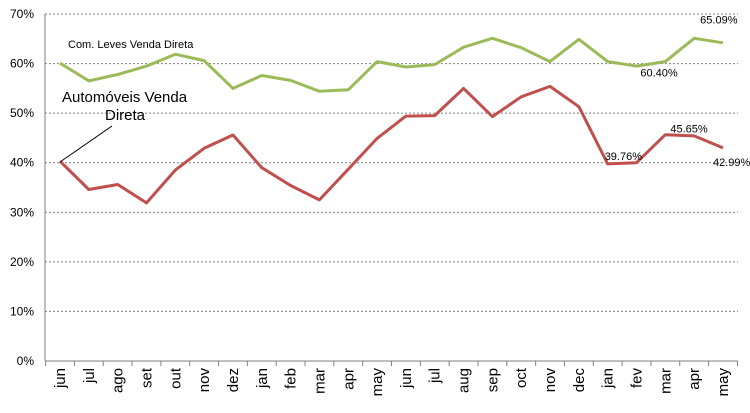 The width and height of the screenshot is (750, 413). Describe the element at coordinates (22, 163) in the screenshot. I see `y-tick-label: 40%` at that location.